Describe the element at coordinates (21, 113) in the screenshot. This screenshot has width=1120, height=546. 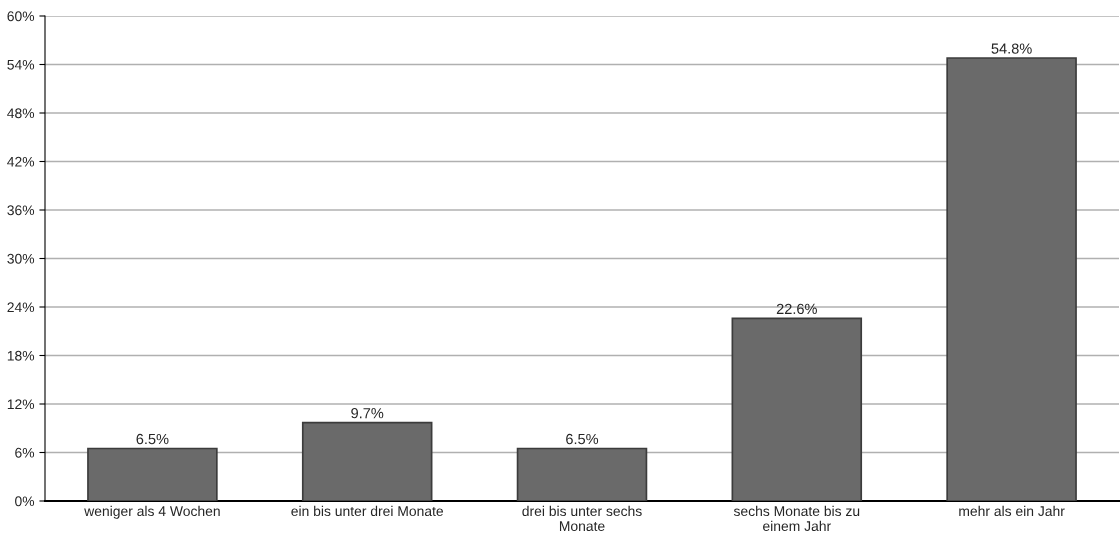
I see `y-tick-label: 48%` at that location.